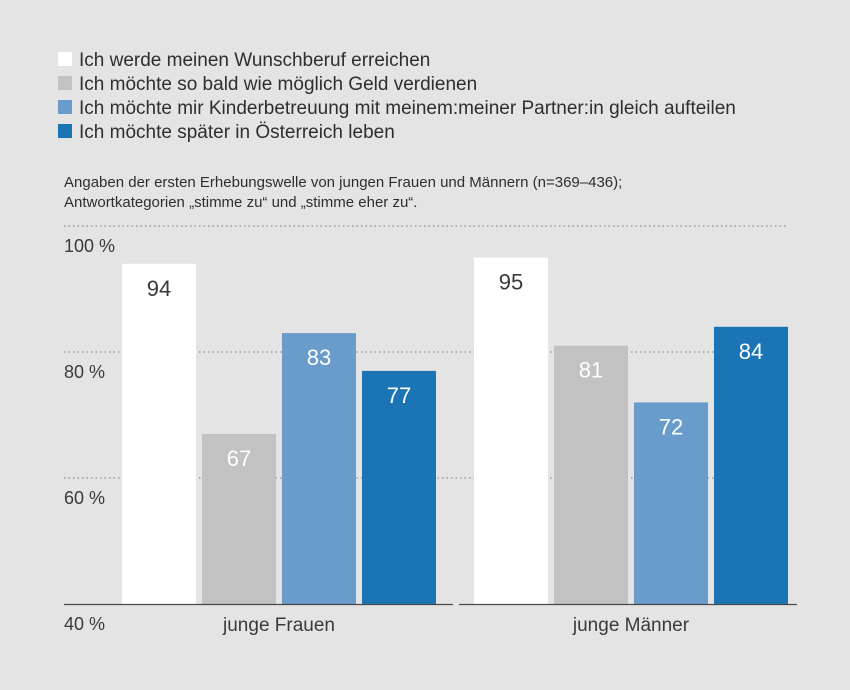 This screenshot has height=690, width=850. Describe the element at coordinates (751, 351) in the screenshot. I see `bar-value-label-1-3: 84` at that location.